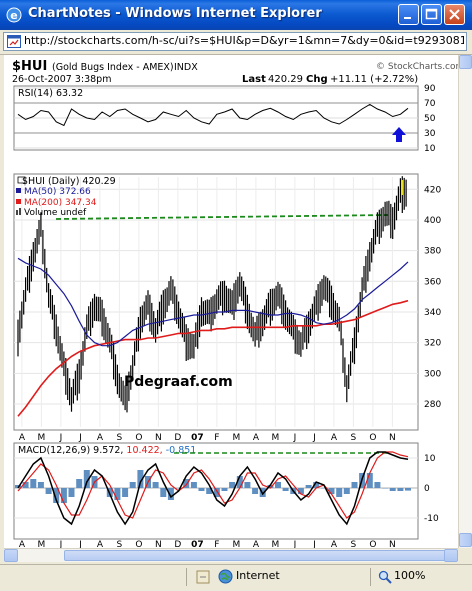 Image resolution: width=472 pixels, height=591 pixels. Describe the element at coordinates (432, 190) in the screenshot. I see `price-tick-label: 420` at that location.